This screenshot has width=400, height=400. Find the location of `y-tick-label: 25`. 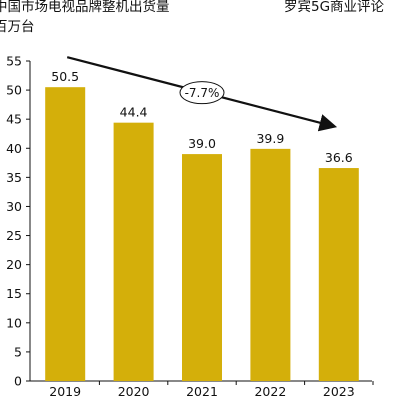

y-tick-label: 25 is located at coordinates (14, 235).